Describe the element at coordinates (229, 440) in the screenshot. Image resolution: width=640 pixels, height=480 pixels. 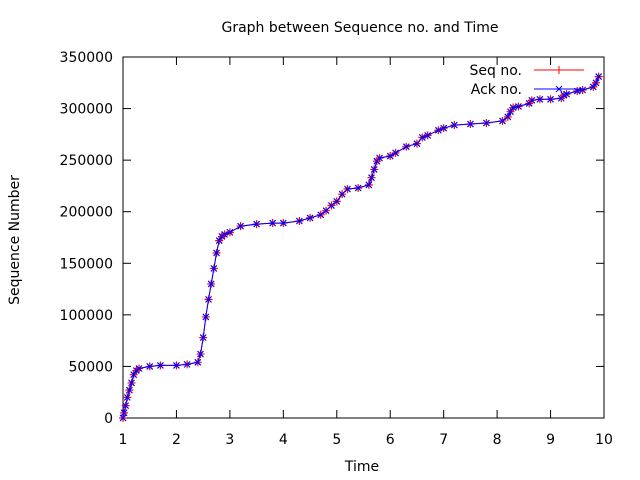
I see `x-tick-label: 3` at that location.